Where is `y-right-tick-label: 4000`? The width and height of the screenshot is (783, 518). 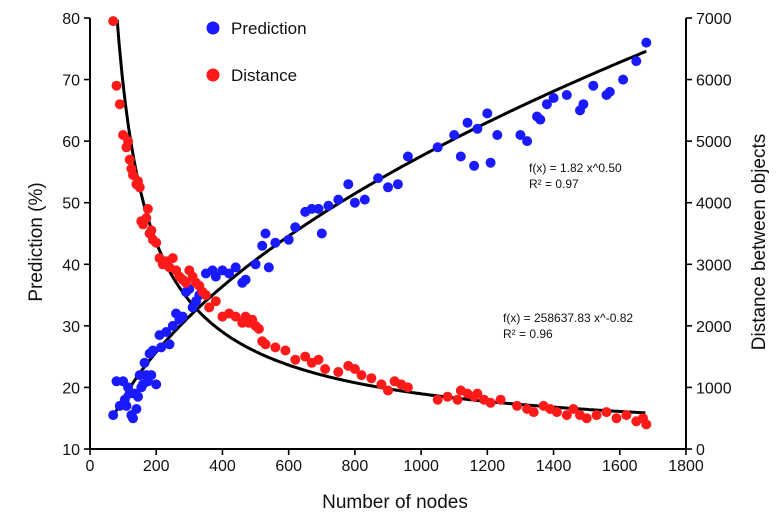 y-right-tick-label: 4000 is located at coordinates (714, 204).